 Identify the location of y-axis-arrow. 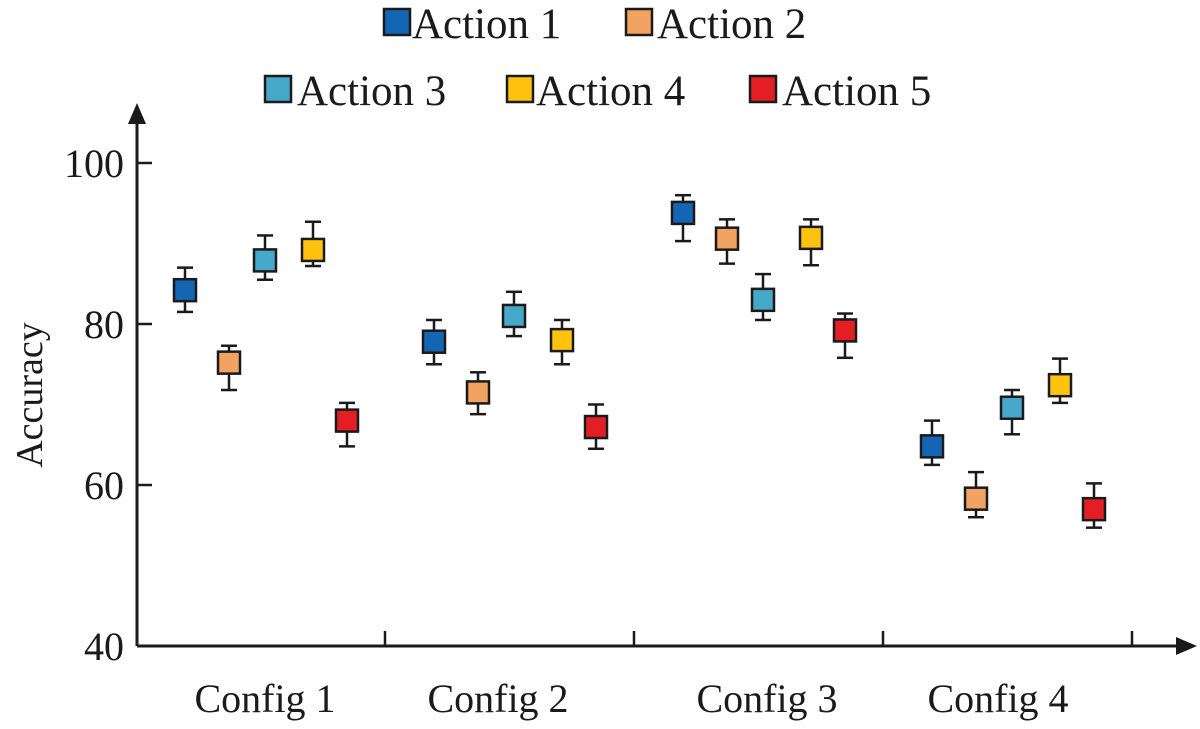
(137, 113).